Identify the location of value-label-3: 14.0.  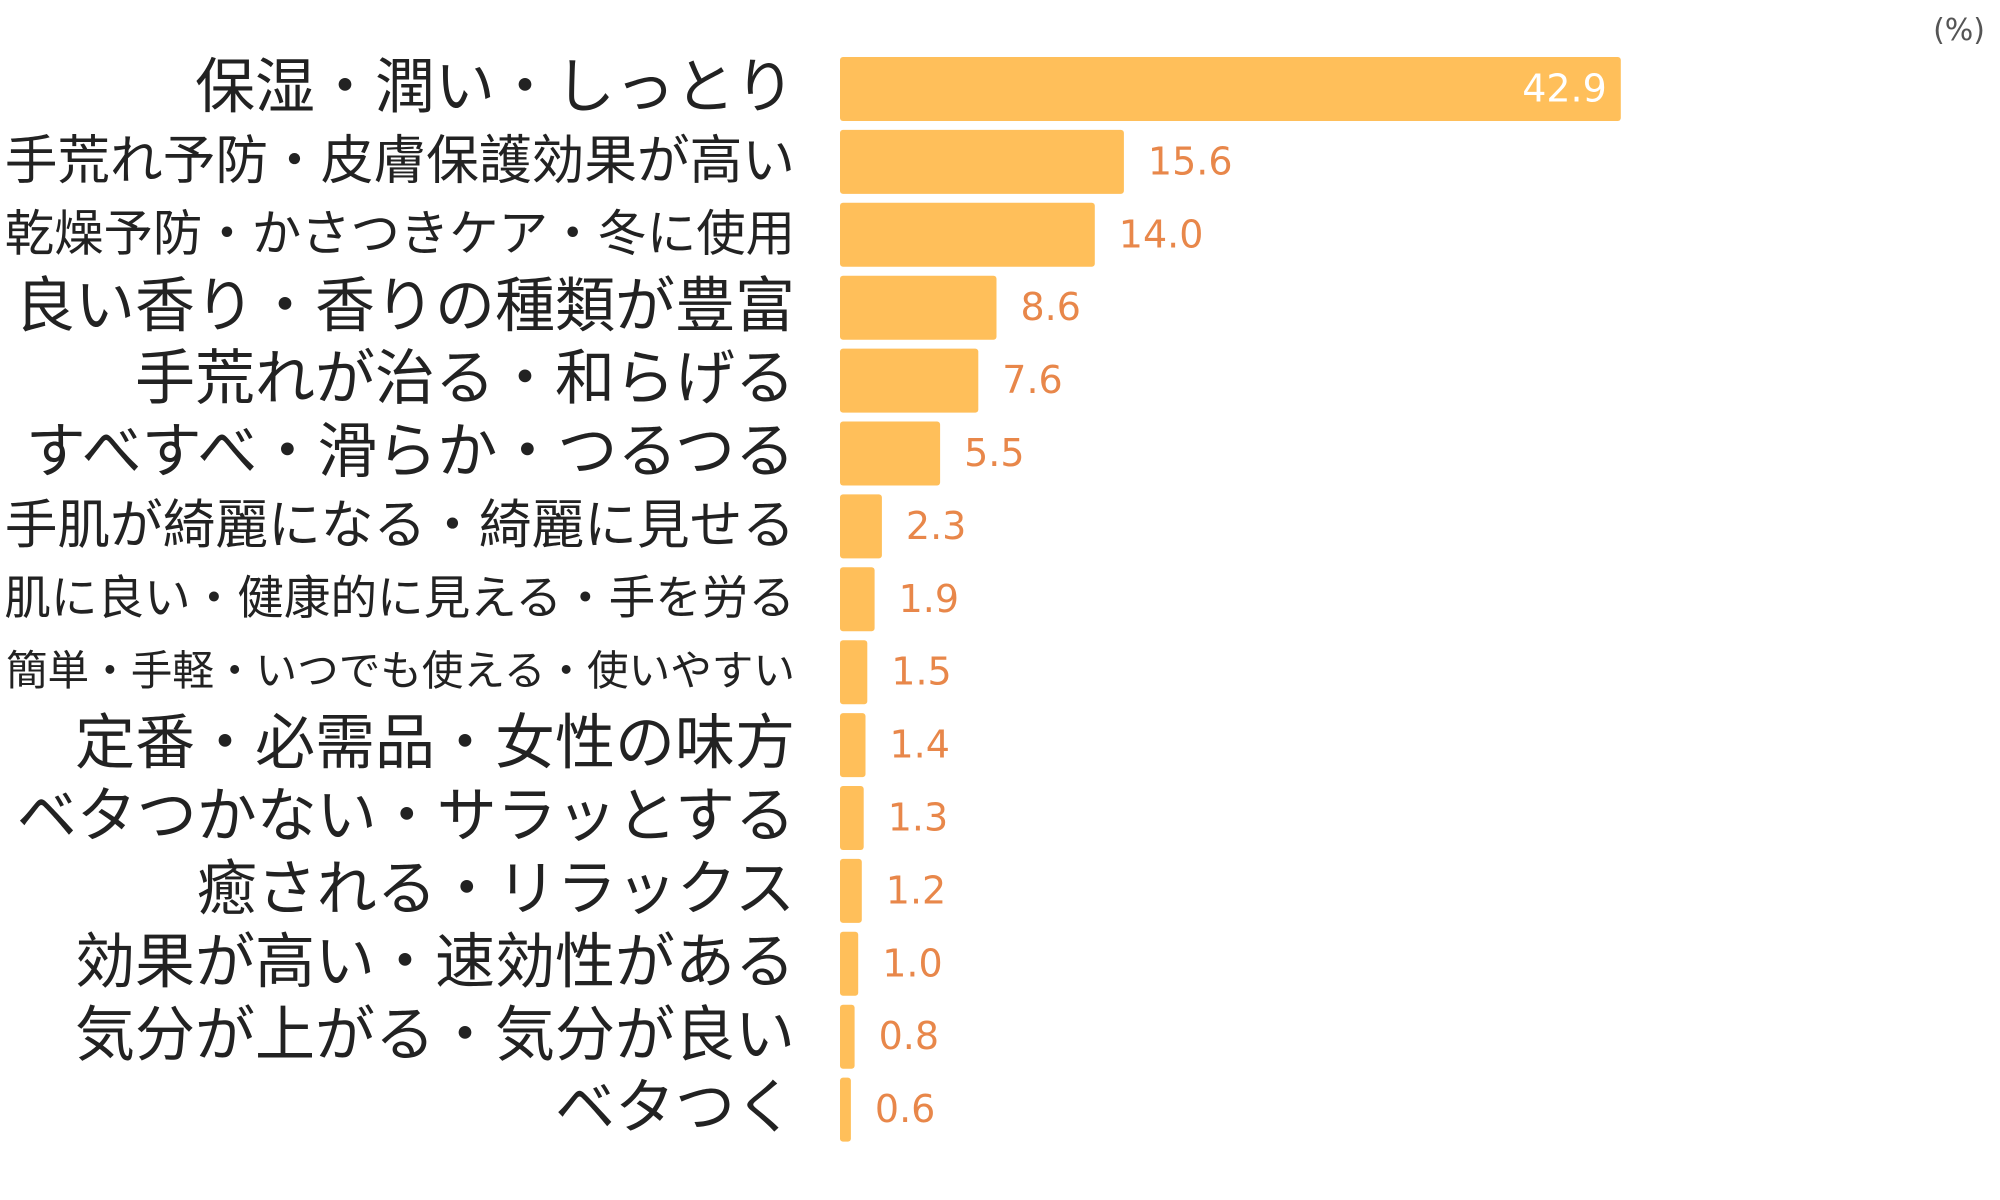
(1161, 234).